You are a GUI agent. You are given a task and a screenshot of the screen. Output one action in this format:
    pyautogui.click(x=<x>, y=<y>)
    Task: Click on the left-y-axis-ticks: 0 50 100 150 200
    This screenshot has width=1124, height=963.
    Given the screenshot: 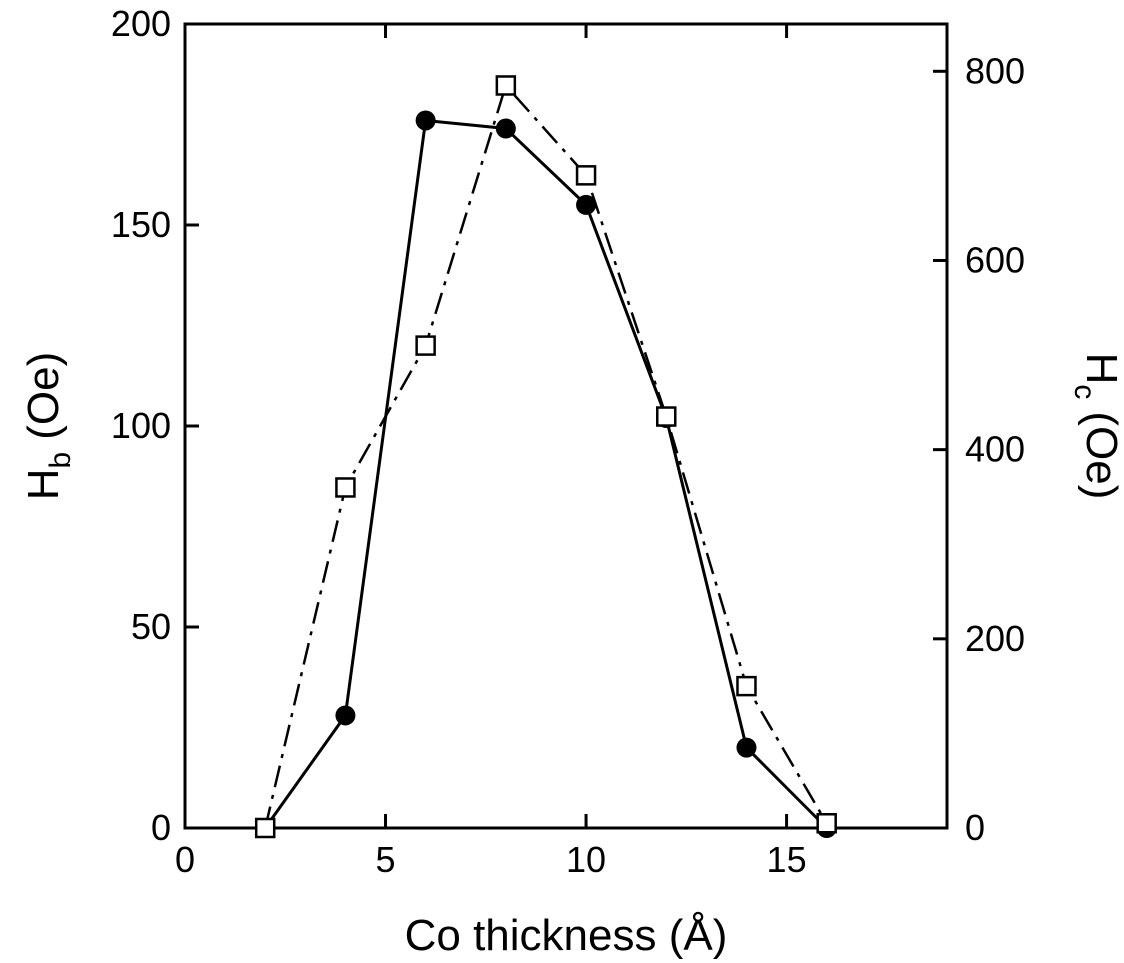 What is the action you would take?
    pyautogui.click(x=155, y=425)
    